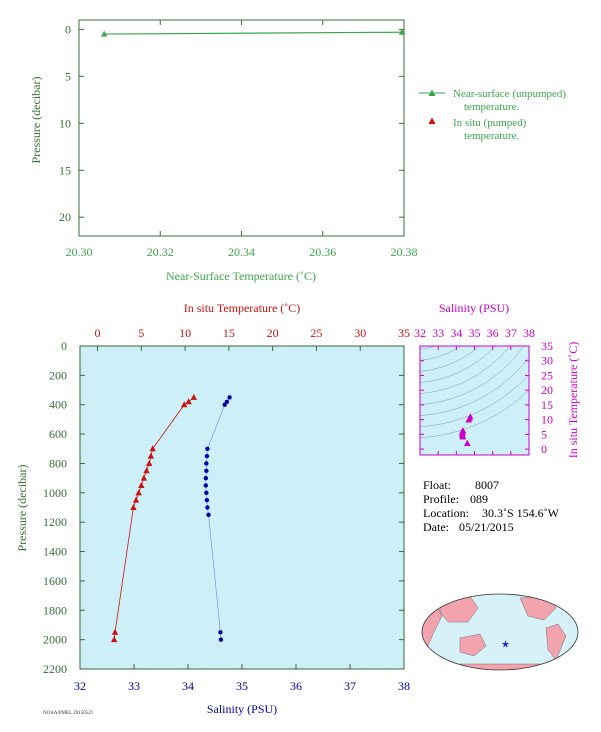 The image size is (601, 732). Describe the element at coordinates (438, 333) in the screenshot. I see `ts-salinity-tick-label: 33` at that location.